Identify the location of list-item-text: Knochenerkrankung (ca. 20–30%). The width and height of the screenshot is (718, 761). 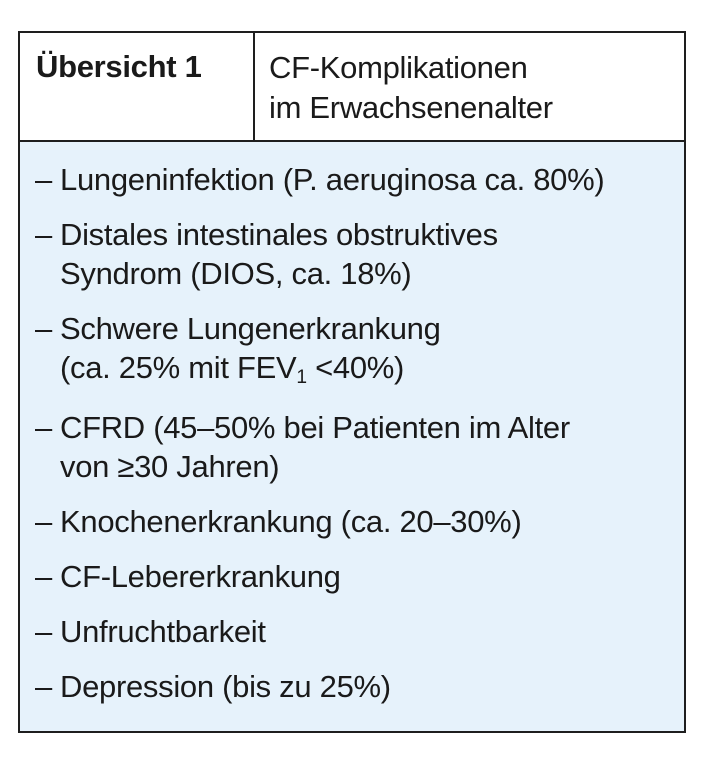
(367, 521).